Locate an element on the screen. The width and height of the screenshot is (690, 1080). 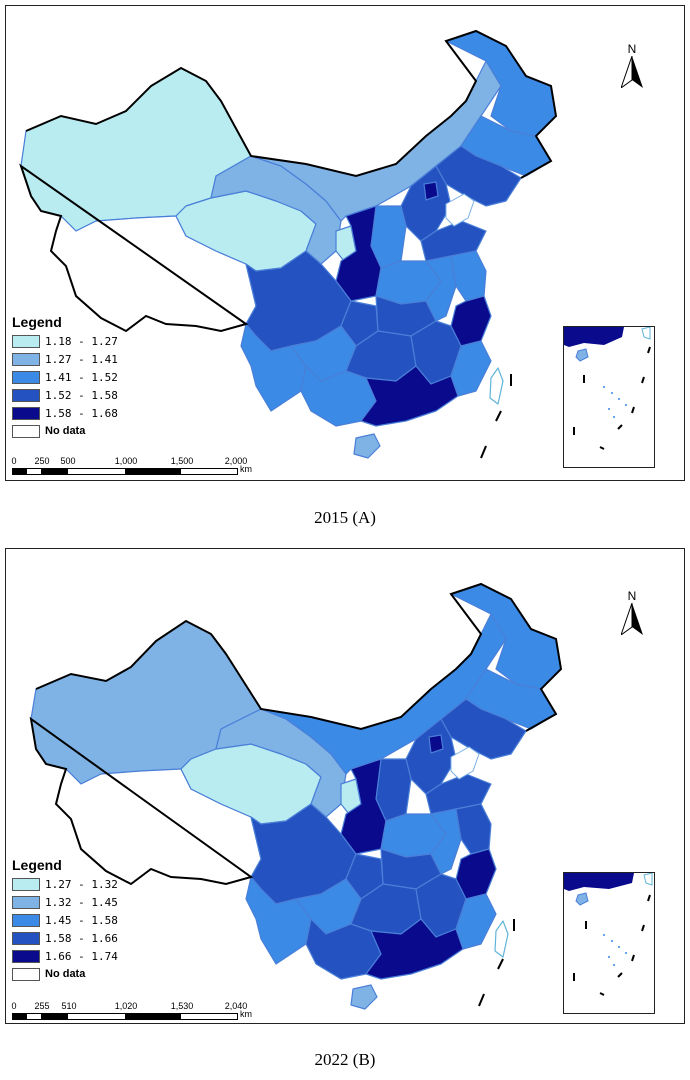
scale-bar-2015: 0 250 500 1,000 1,500 2,000 km is located at coordinates (131, 465).